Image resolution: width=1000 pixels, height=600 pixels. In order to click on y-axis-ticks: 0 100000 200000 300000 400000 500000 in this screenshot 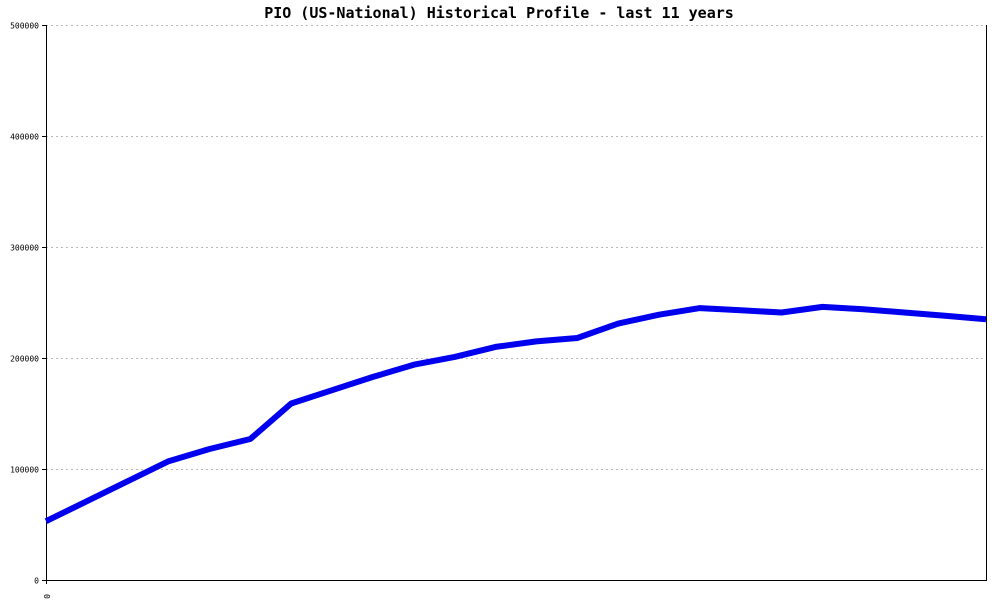, I will do `click(28, 304)`.